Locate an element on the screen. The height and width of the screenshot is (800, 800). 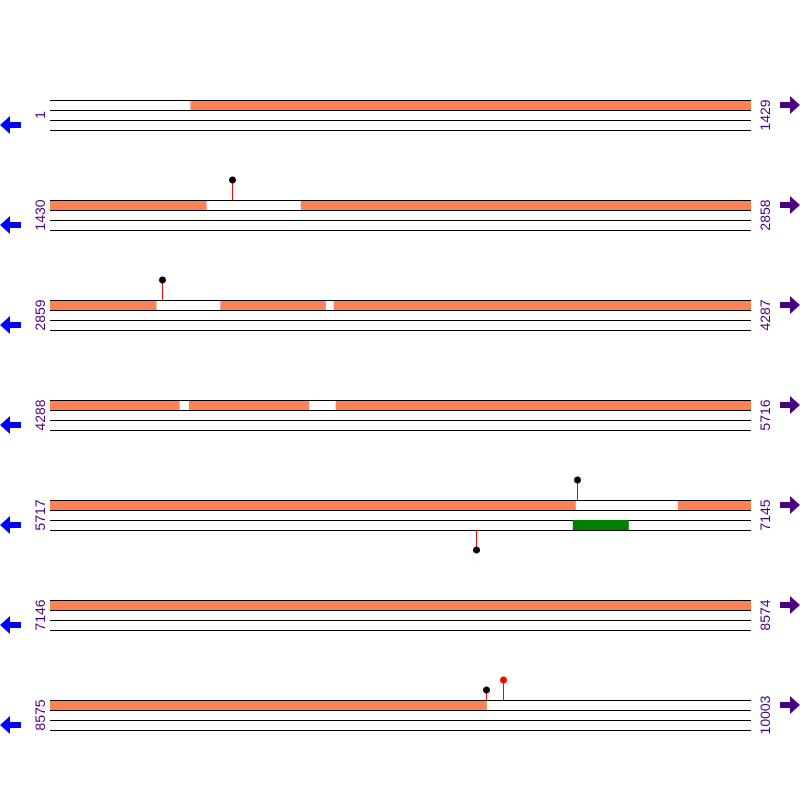
sequence-row: 1 1429 is located at coordinates (400, 115).